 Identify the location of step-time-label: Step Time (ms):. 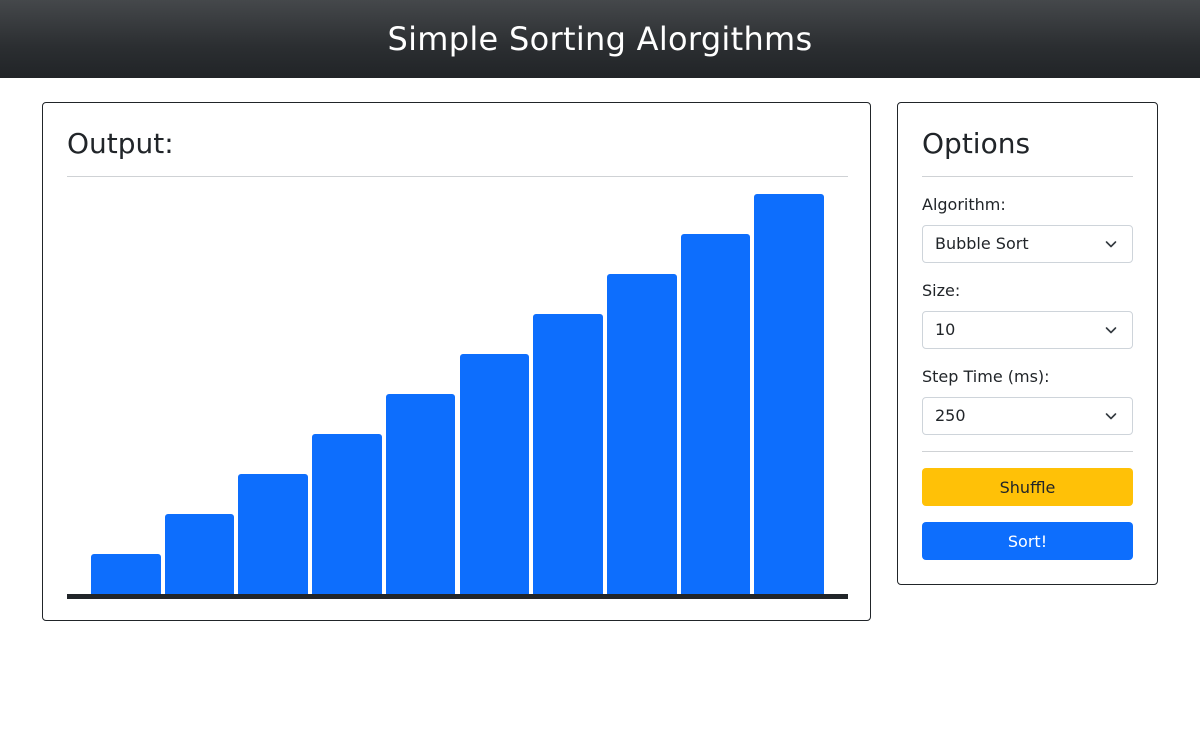
(986, 376).